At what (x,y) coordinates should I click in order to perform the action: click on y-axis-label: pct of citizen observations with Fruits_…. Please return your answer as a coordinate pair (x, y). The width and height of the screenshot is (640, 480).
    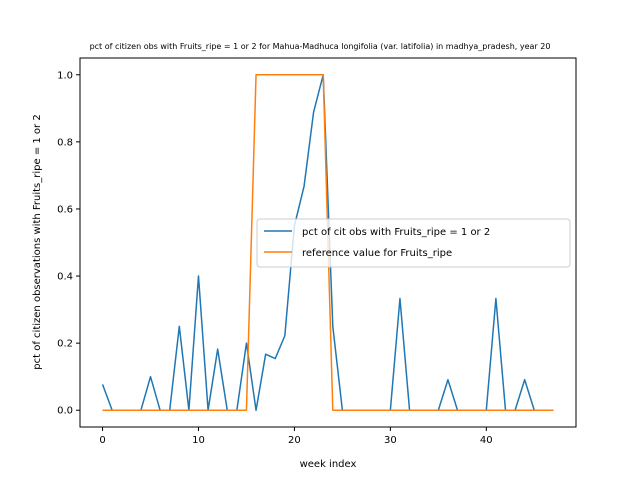
    Looking at the image, I should click on (37, 241).